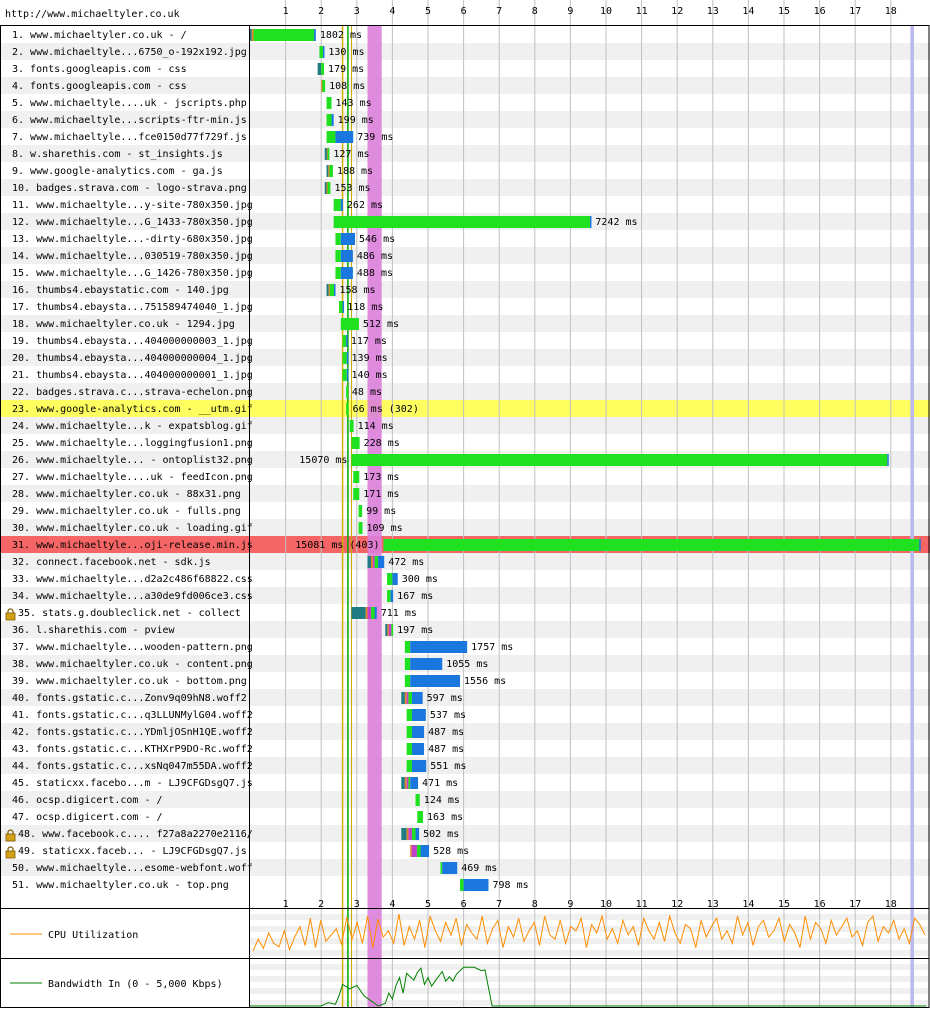 The height and width of the screenshot is (1009, 930). What do you see at coordinates (428, 11) in the screenshot?
I see `axis-tick-label: 5` at bounding box center [428, 11].